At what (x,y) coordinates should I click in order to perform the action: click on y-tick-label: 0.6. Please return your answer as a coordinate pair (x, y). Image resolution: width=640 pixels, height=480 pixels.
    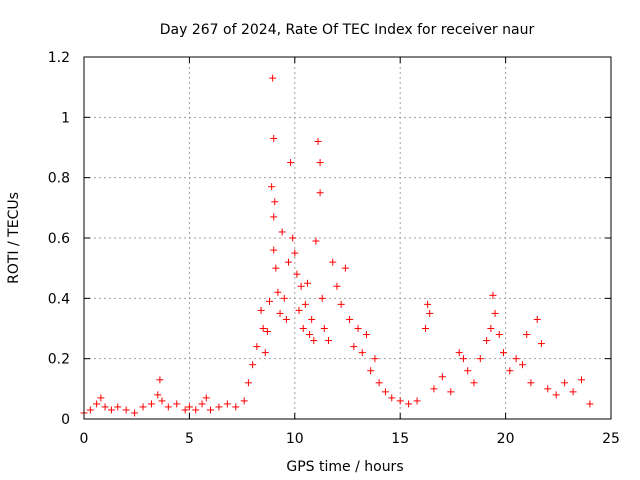
    Looking at the image, I should click on (59, 239).